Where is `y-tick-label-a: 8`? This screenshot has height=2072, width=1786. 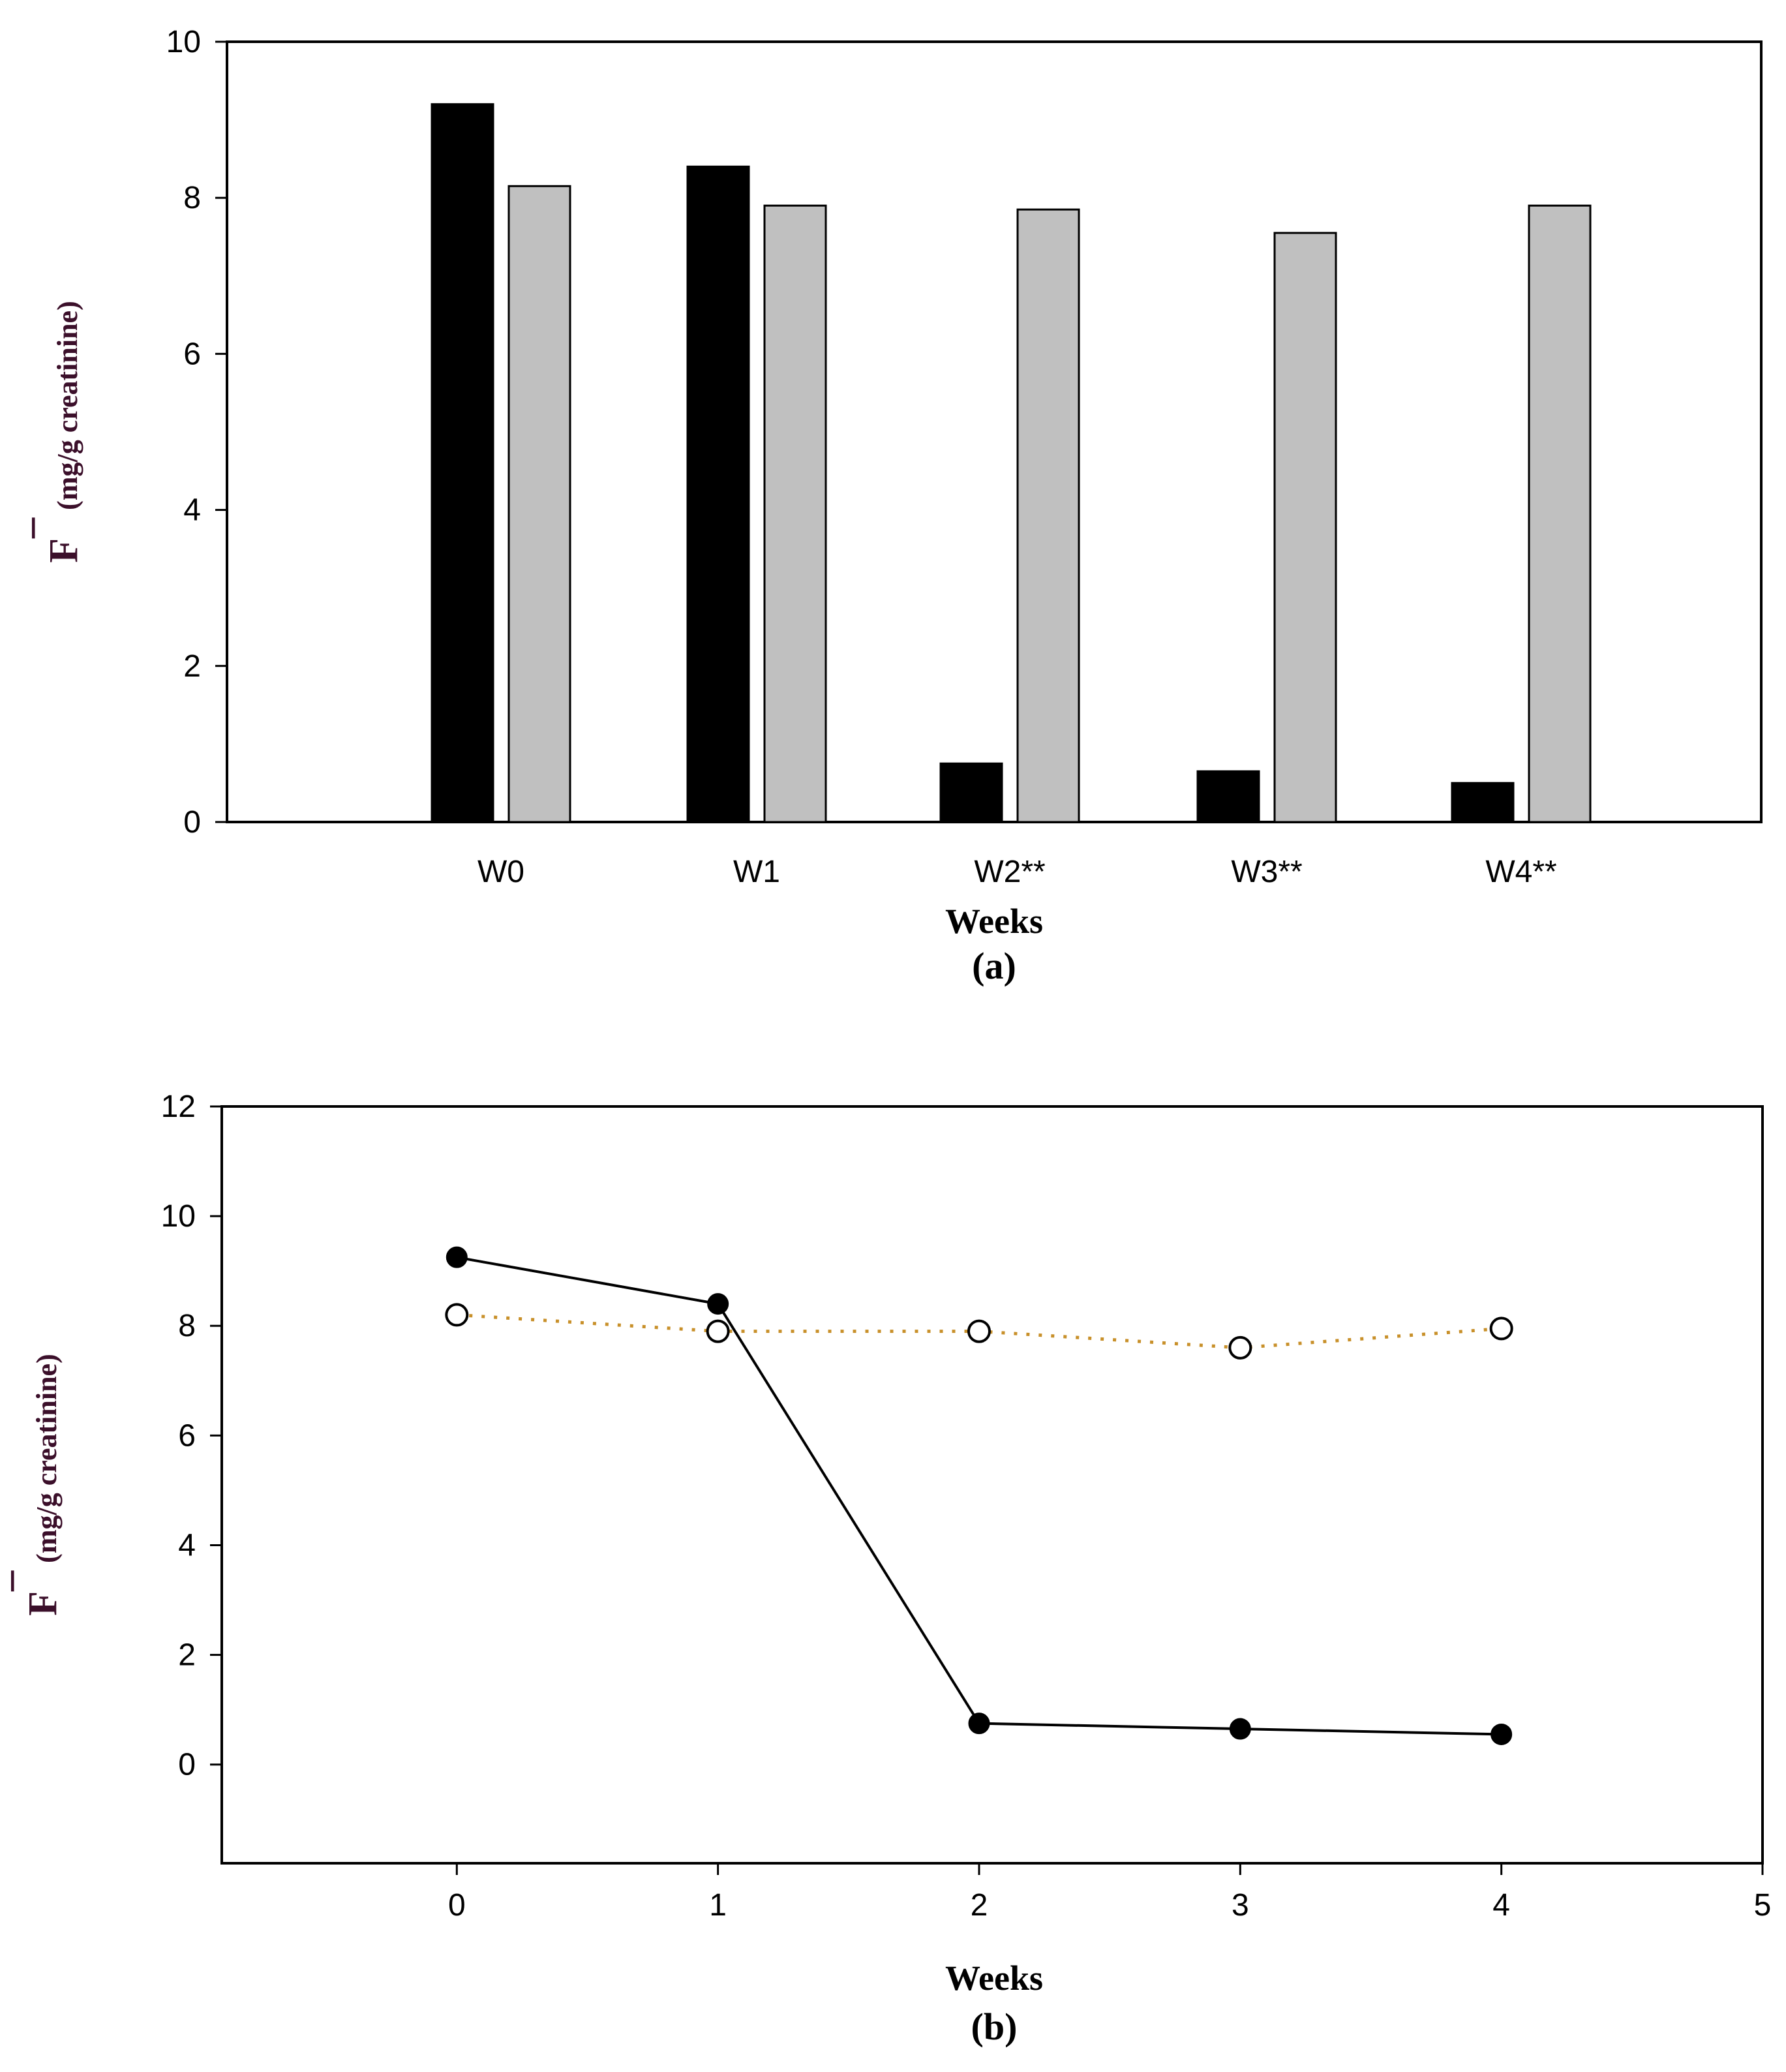
y-tick-label-a: 8 is located at coordinates (192, 198).